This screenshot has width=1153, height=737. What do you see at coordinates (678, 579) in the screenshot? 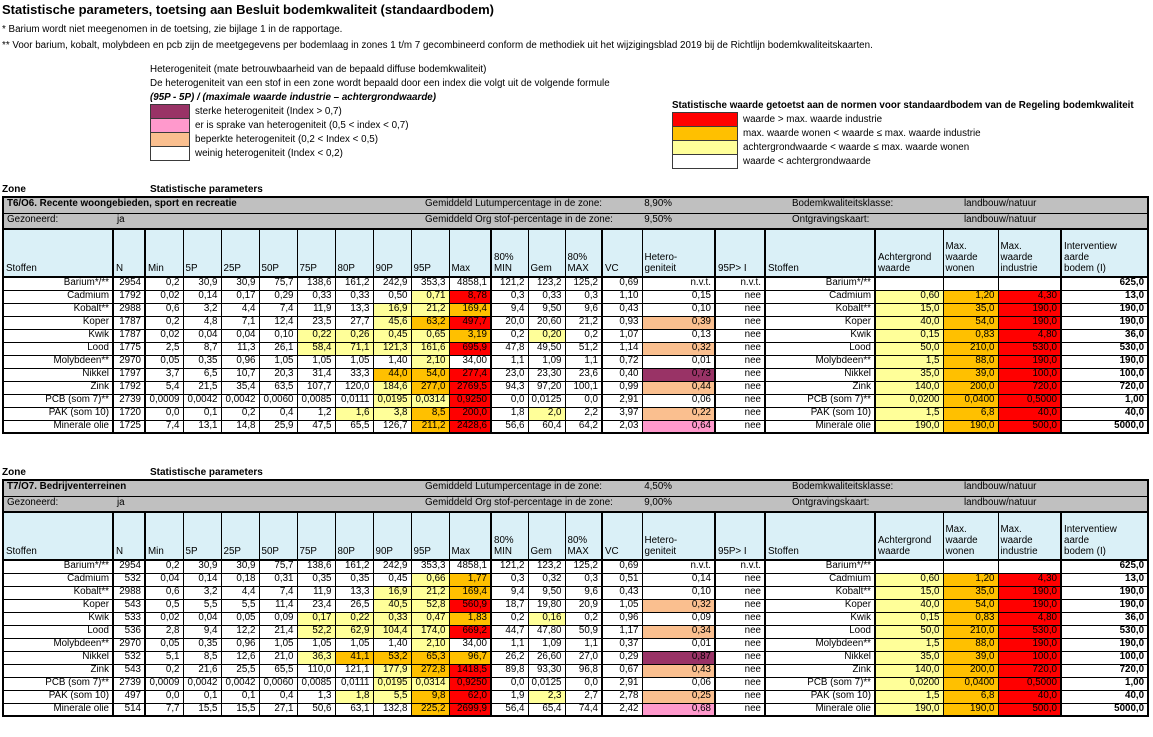
I see `table-cell: 0,14` at bounding box center [678, 579].